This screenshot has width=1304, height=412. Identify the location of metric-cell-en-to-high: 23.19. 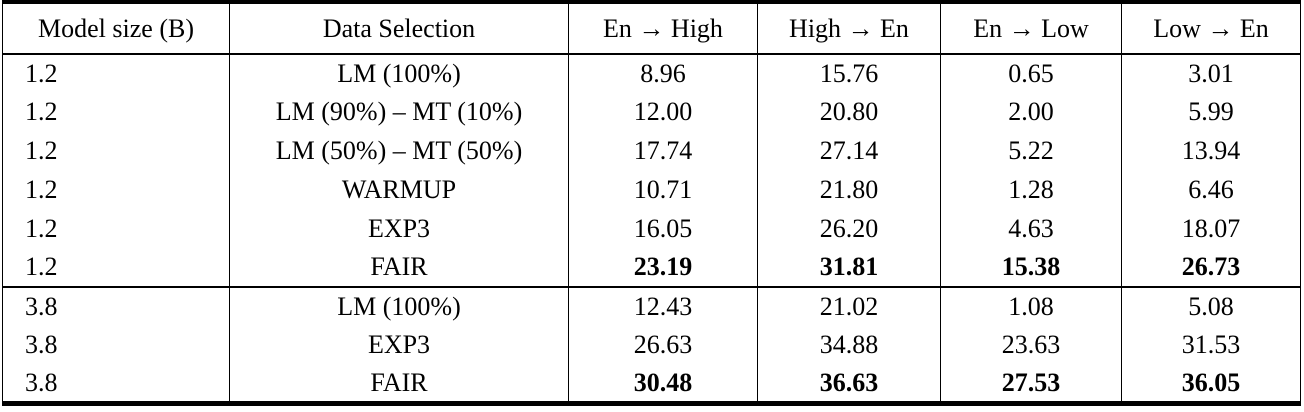
(663, 267).